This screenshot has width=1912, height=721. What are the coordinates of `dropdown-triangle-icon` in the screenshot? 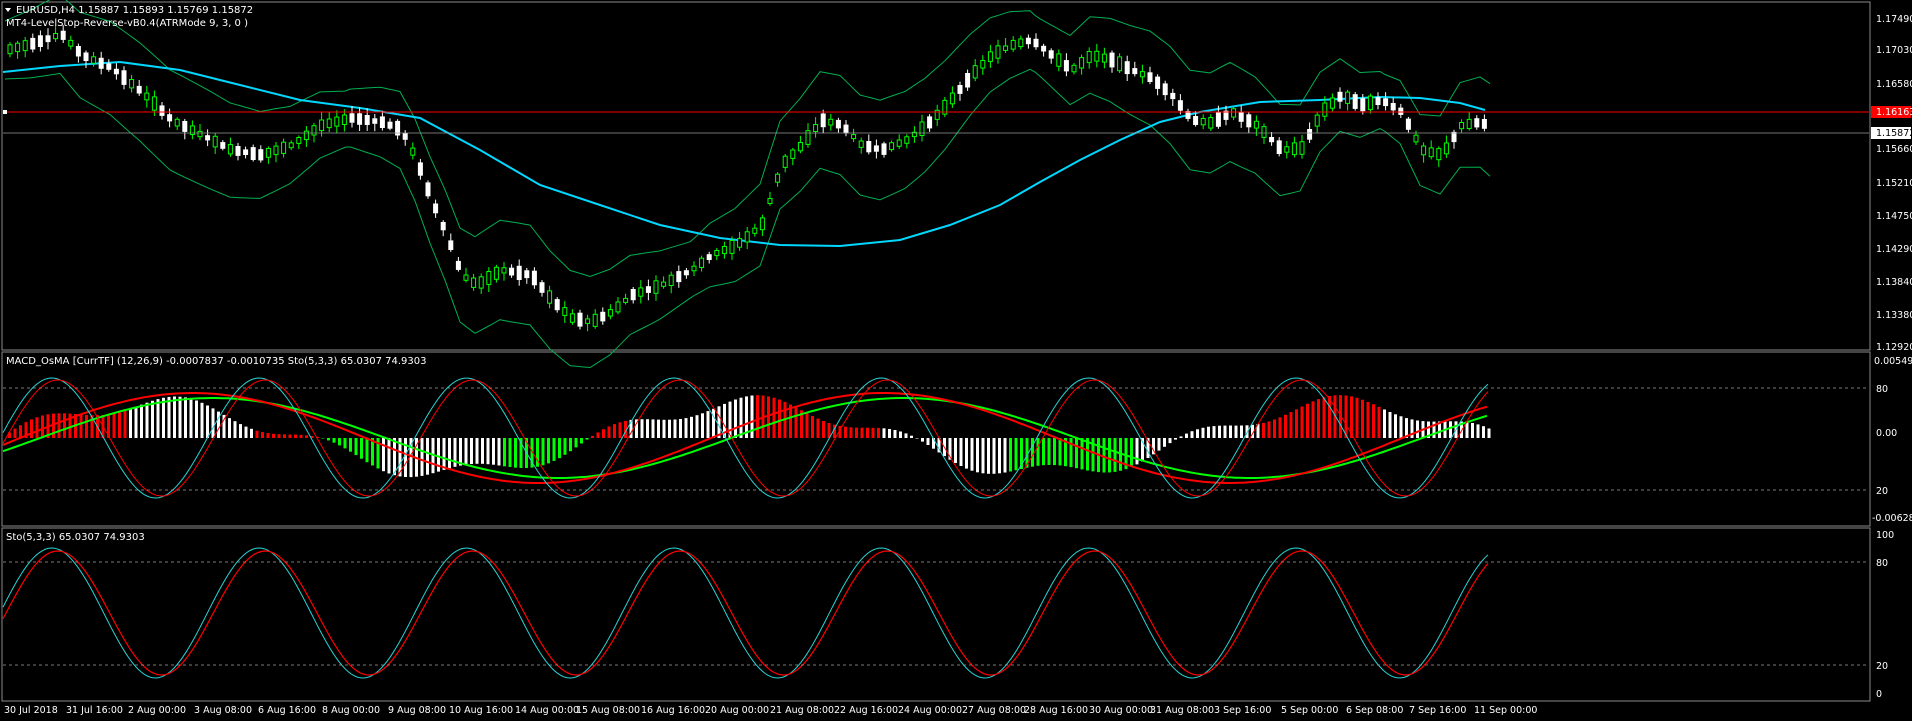 It's located at (8, 10).